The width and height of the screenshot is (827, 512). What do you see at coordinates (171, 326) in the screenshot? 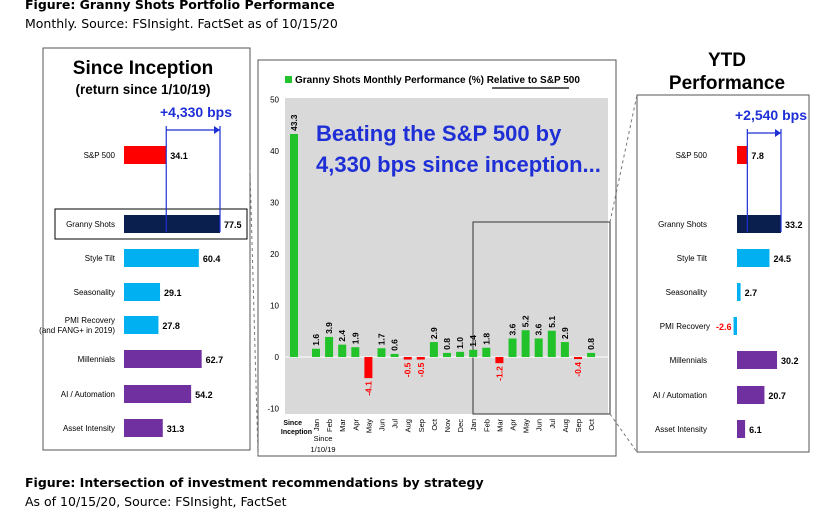
I see `left-value-label: 27.8` at bounding box center [171, 326].